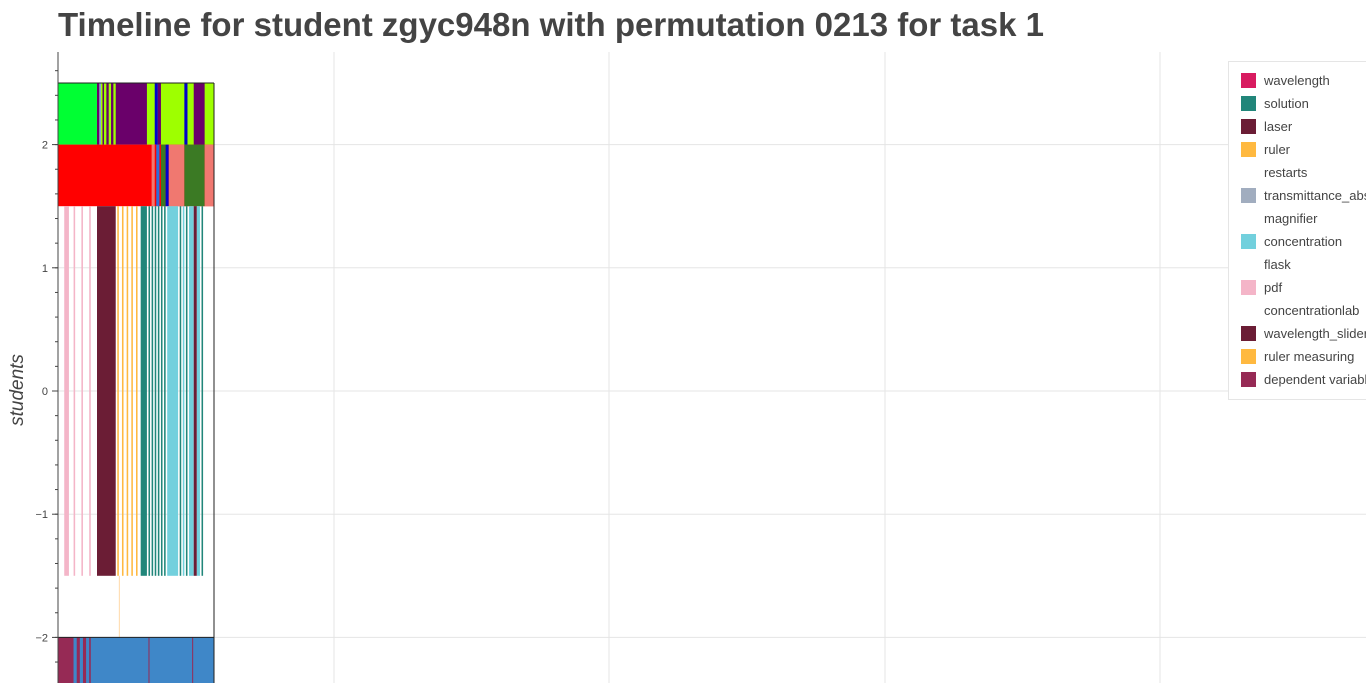 Image resolution: width=1366 pixels, height=683 pixels. Describe the element at coordinates (45, 269) in the screenshot. I see `y-tick-label: 1` at that location.